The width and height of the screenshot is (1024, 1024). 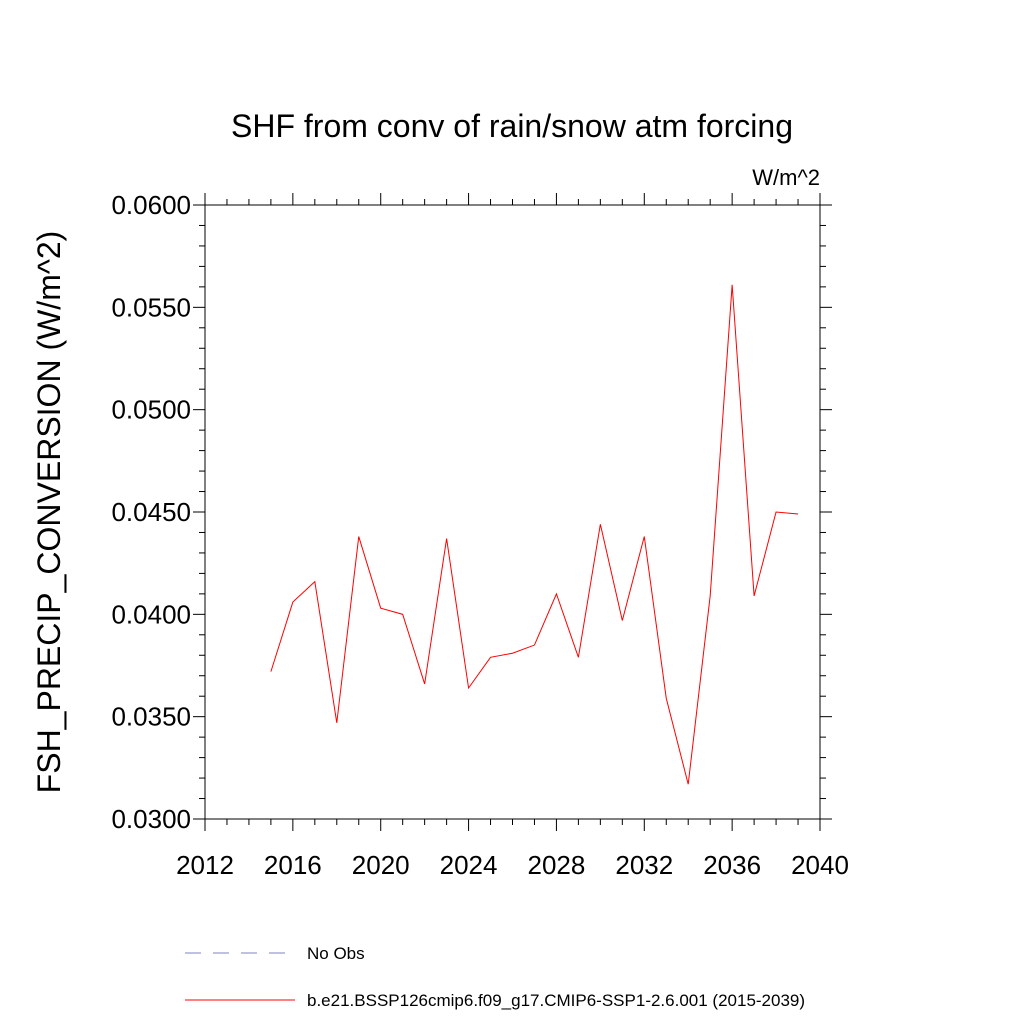 What do you see at coordinates (293, 865) in the screenshot?
I see `x-tick-label: 2016` at bounding box center [293, 865].